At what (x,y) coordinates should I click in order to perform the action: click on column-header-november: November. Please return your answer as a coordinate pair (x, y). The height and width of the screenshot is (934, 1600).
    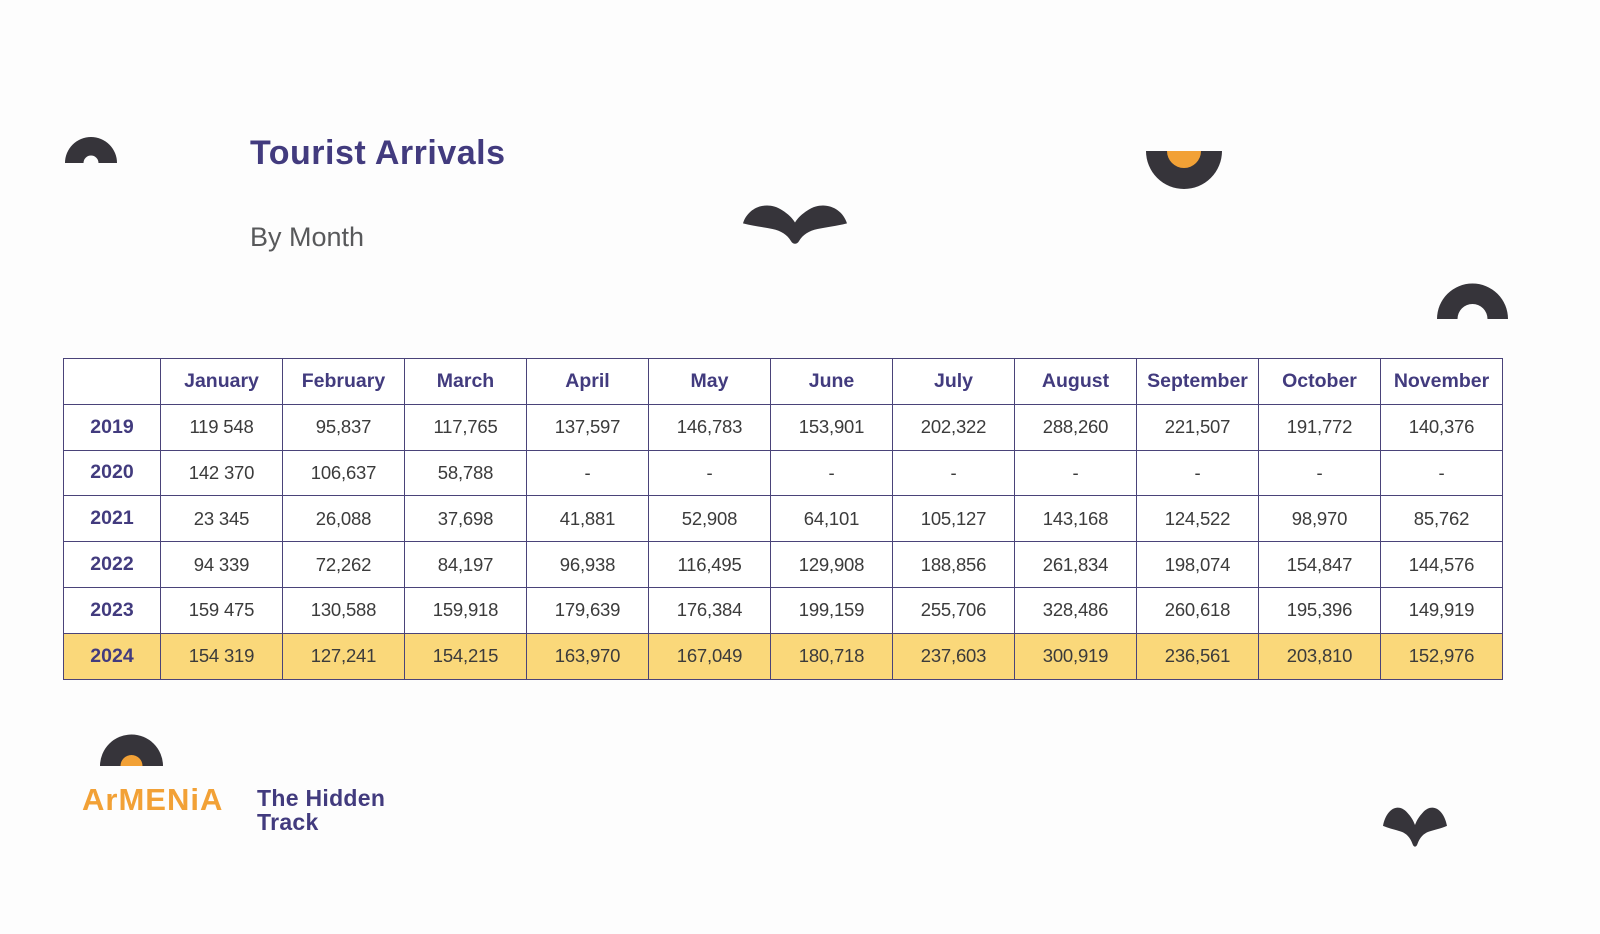
    Looking at the image, I should click on (1441, 381).